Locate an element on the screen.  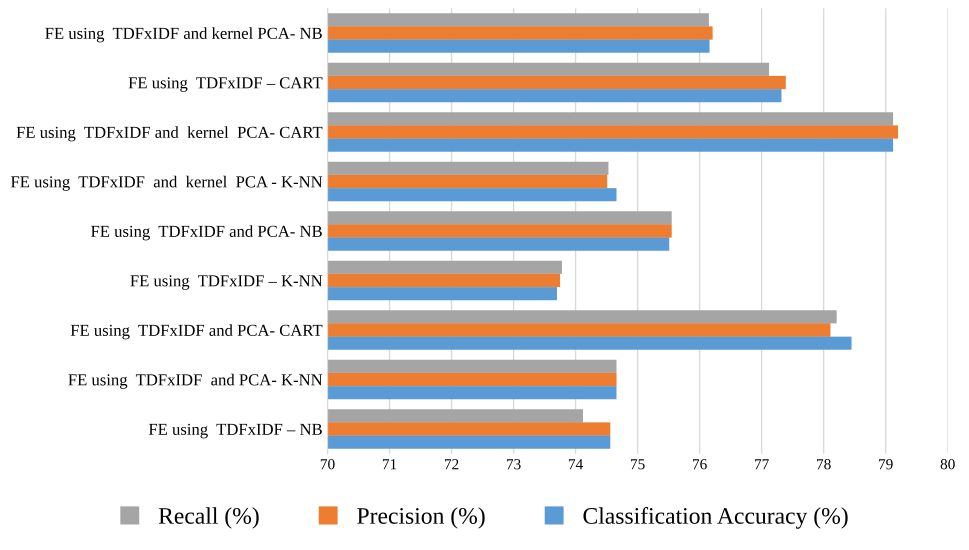
x-tick-label: 75 is located at coordinates (637, 464).